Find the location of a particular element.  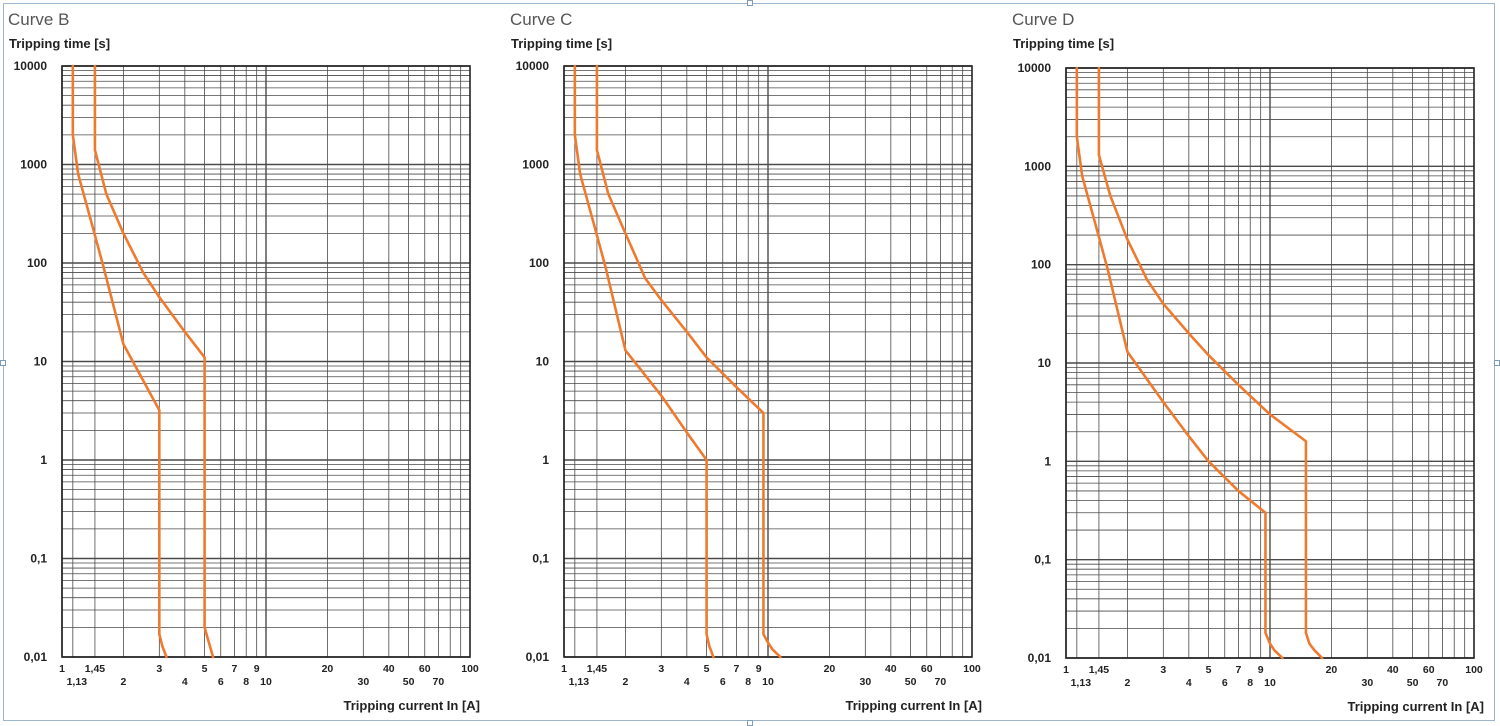

chart-title: Curve C is located at coordinates (541, 19).